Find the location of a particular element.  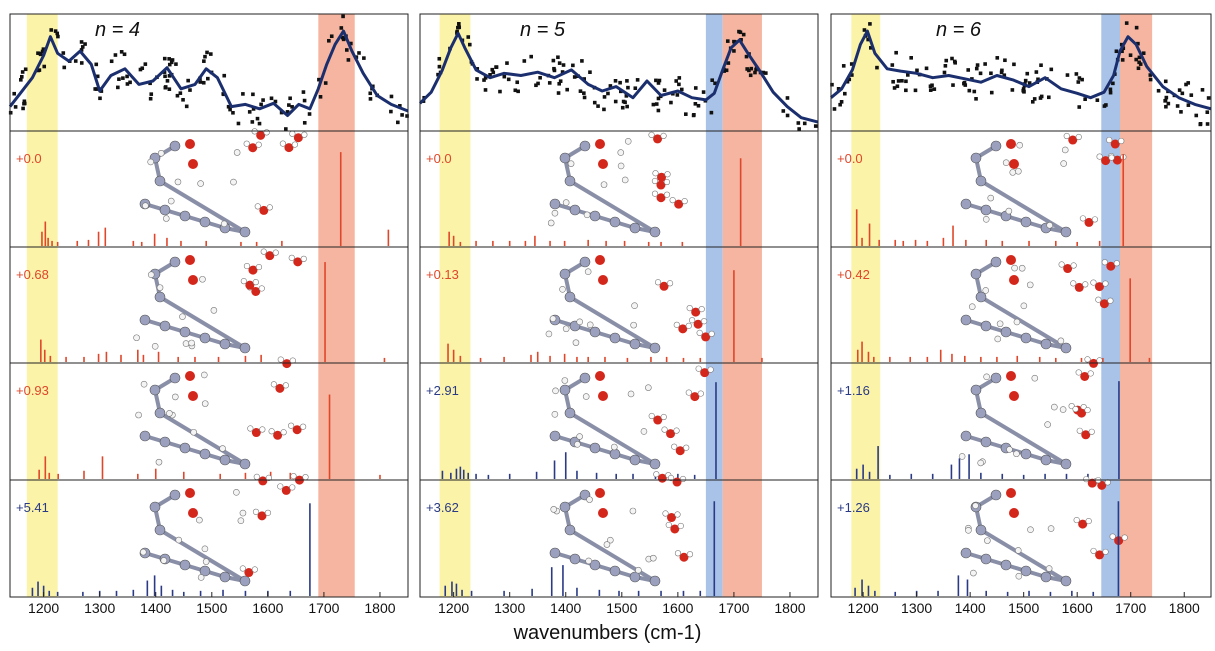

x-tick-label: 1600 is located at coordinates (267, 608).